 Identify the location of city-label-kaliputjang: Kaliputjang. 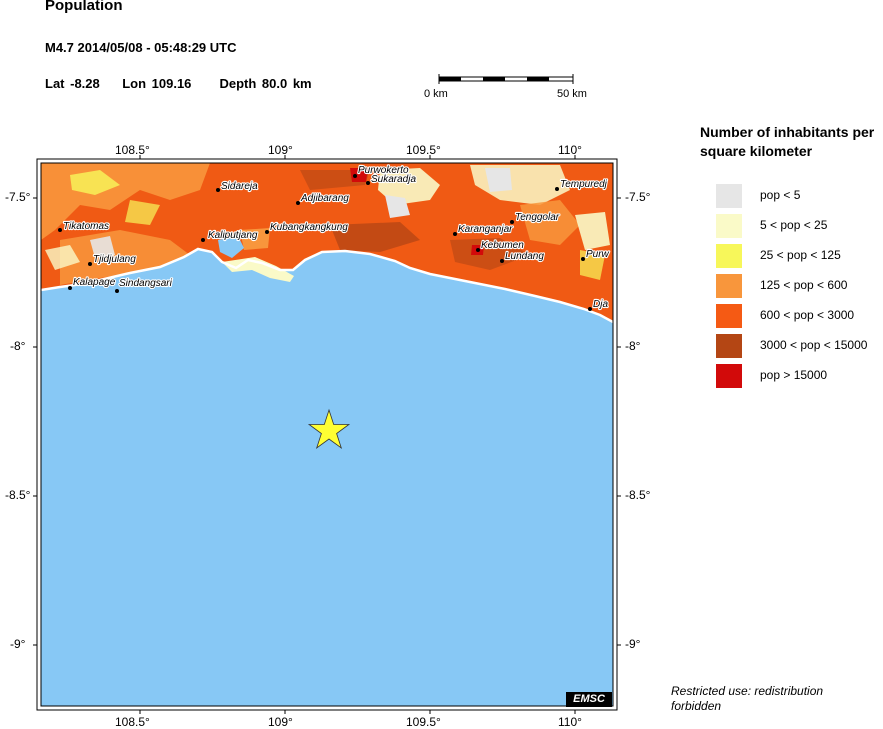
(233, 235).